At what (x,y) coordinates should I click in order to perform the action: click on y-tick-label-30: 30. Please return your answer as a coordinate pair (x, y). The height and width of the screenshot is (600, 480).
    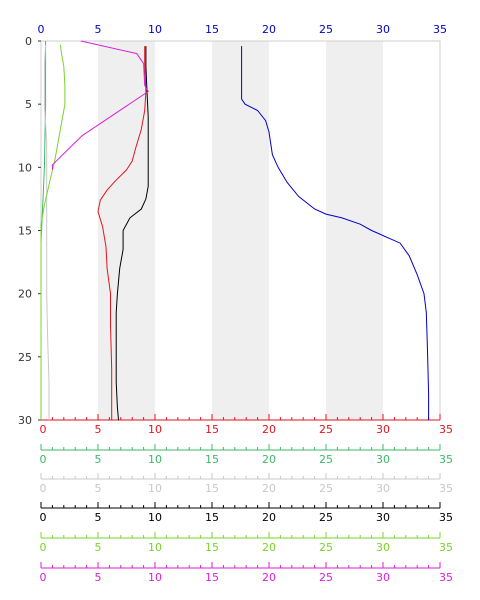
    Looking at the image, I should click on (25, 420).